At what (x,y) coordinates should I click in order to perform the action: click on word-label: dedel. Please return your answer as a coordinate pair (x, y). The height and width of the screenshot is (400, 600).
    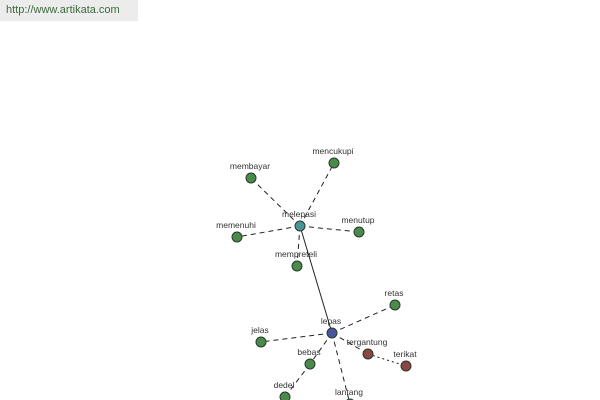
    Looking at the image, I should click on (284, 385).